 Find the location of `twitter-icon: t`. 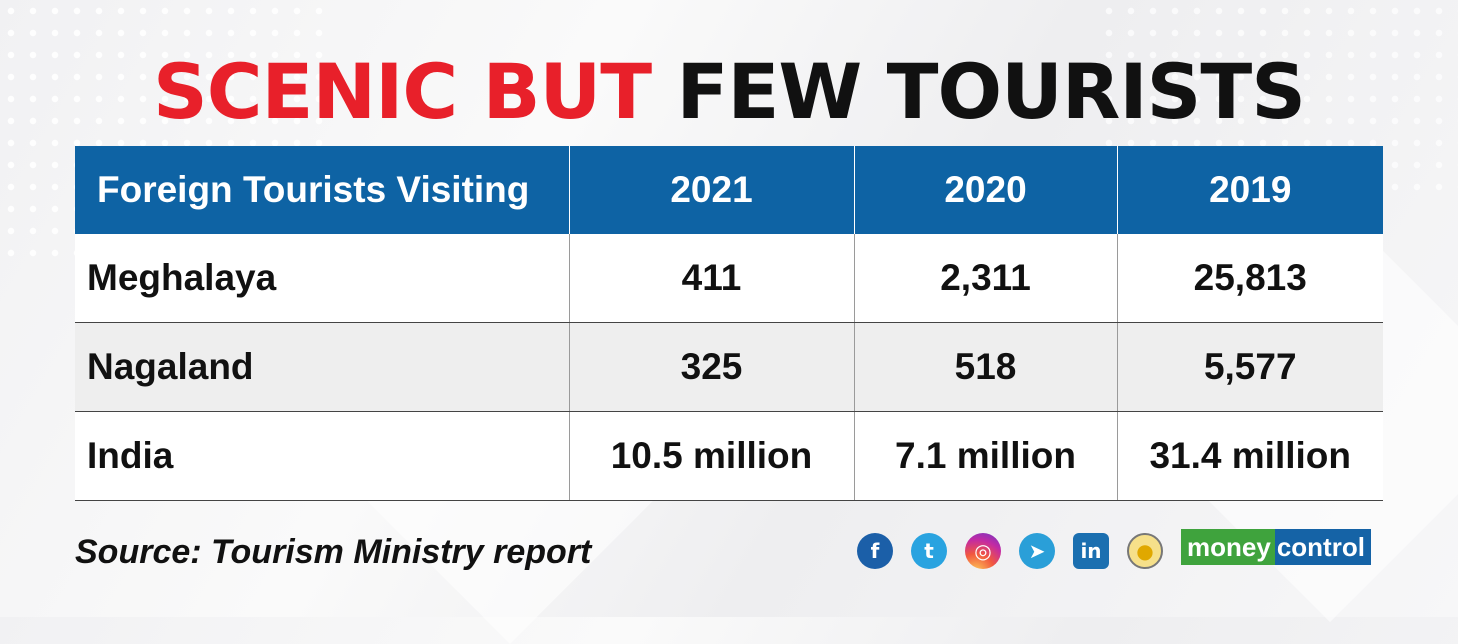

twitter-icon: t is located at coordinates (929, 551).